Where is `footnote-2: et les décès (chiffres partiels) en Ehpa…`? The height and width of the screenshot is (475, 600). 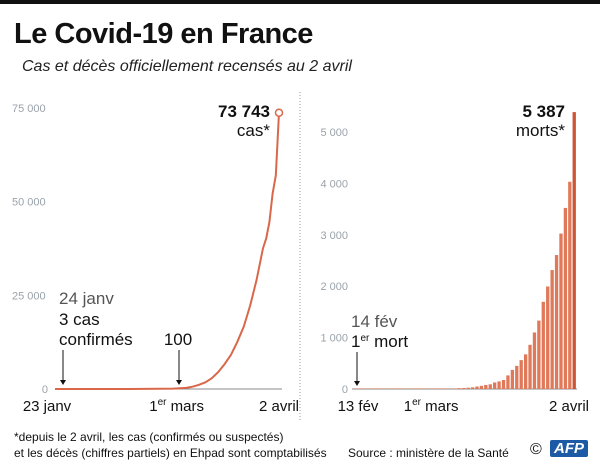 footnote-2: et les décès (chiffres partiels) en Ehpa… is located at coordinates (170, 453).